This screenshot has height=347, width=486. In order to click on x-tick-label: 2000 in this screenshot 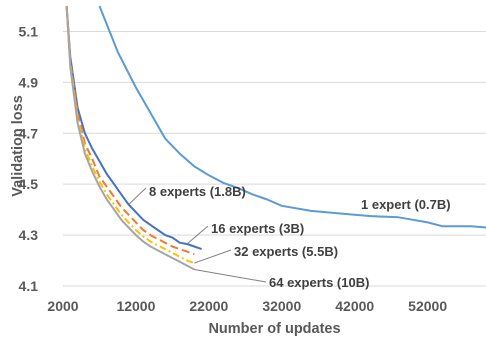, I will do `click(62, 306)`.